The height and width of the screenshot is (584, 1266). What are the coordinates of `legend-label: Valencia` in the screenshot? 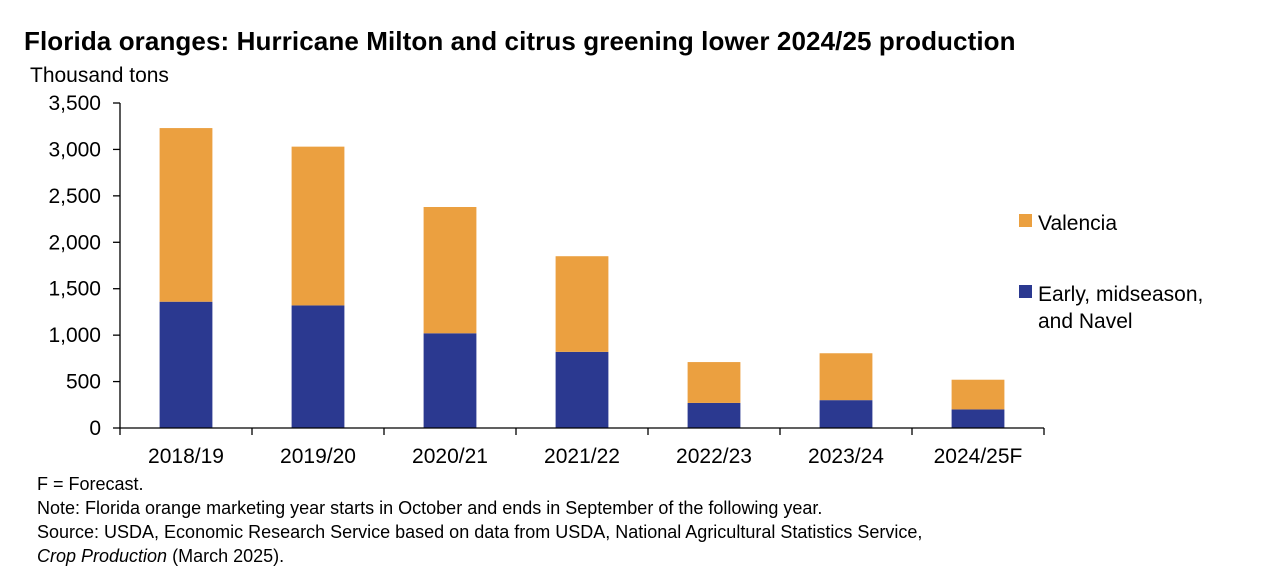 It's located at (1077, 223).